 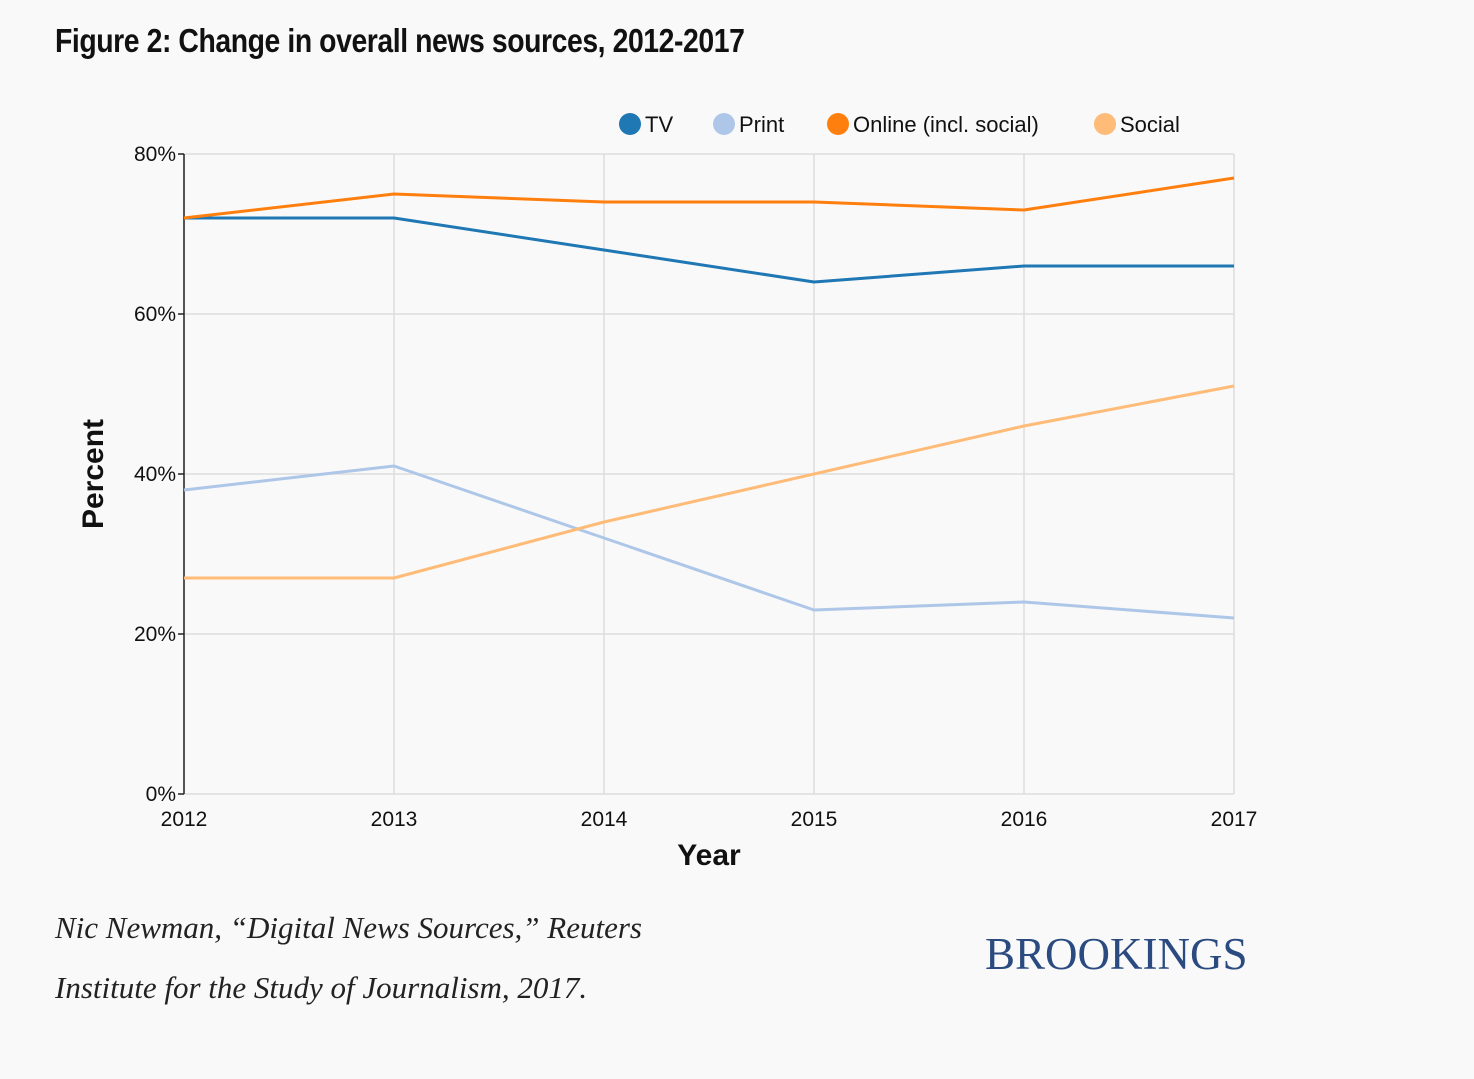 I want to click on y-tick-label: 40%, so click(x=155, y=474).